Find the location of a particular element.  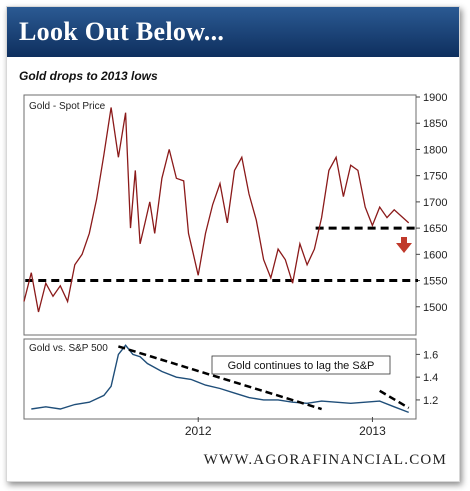

price-y-tick-label: 1700 is located at coordinates (435, 203).